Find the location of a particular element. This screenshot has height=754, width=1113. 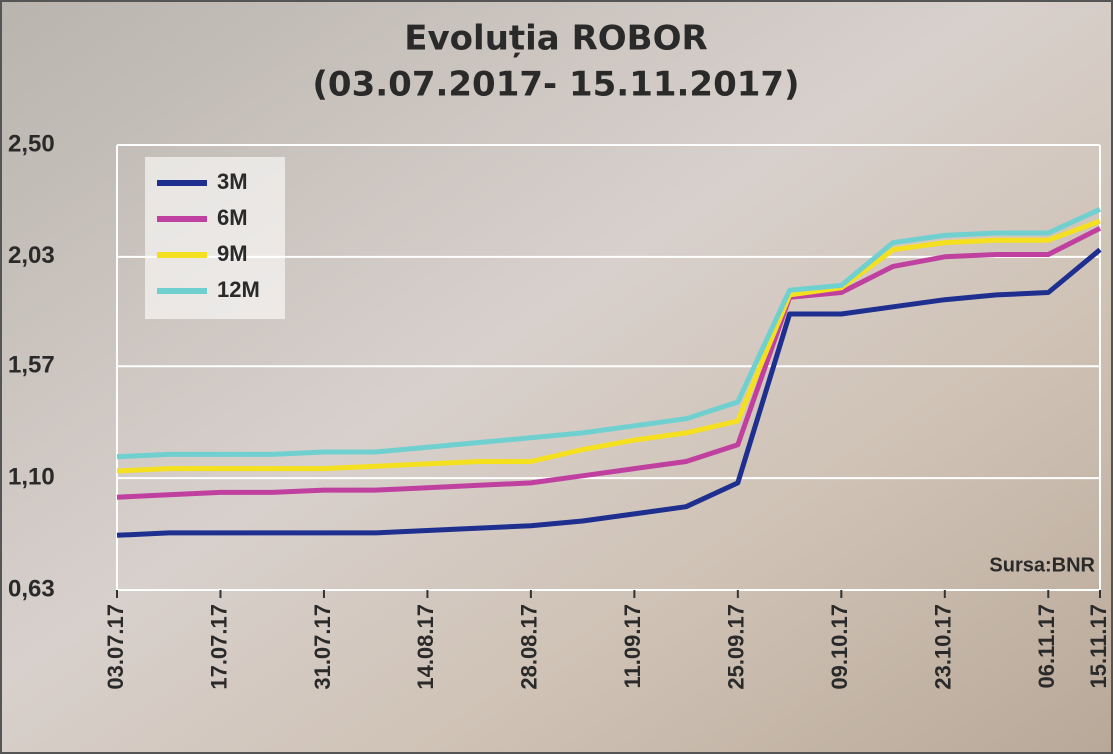

x-tick-label: 25.09.17 is located at coordinates (736, 647).